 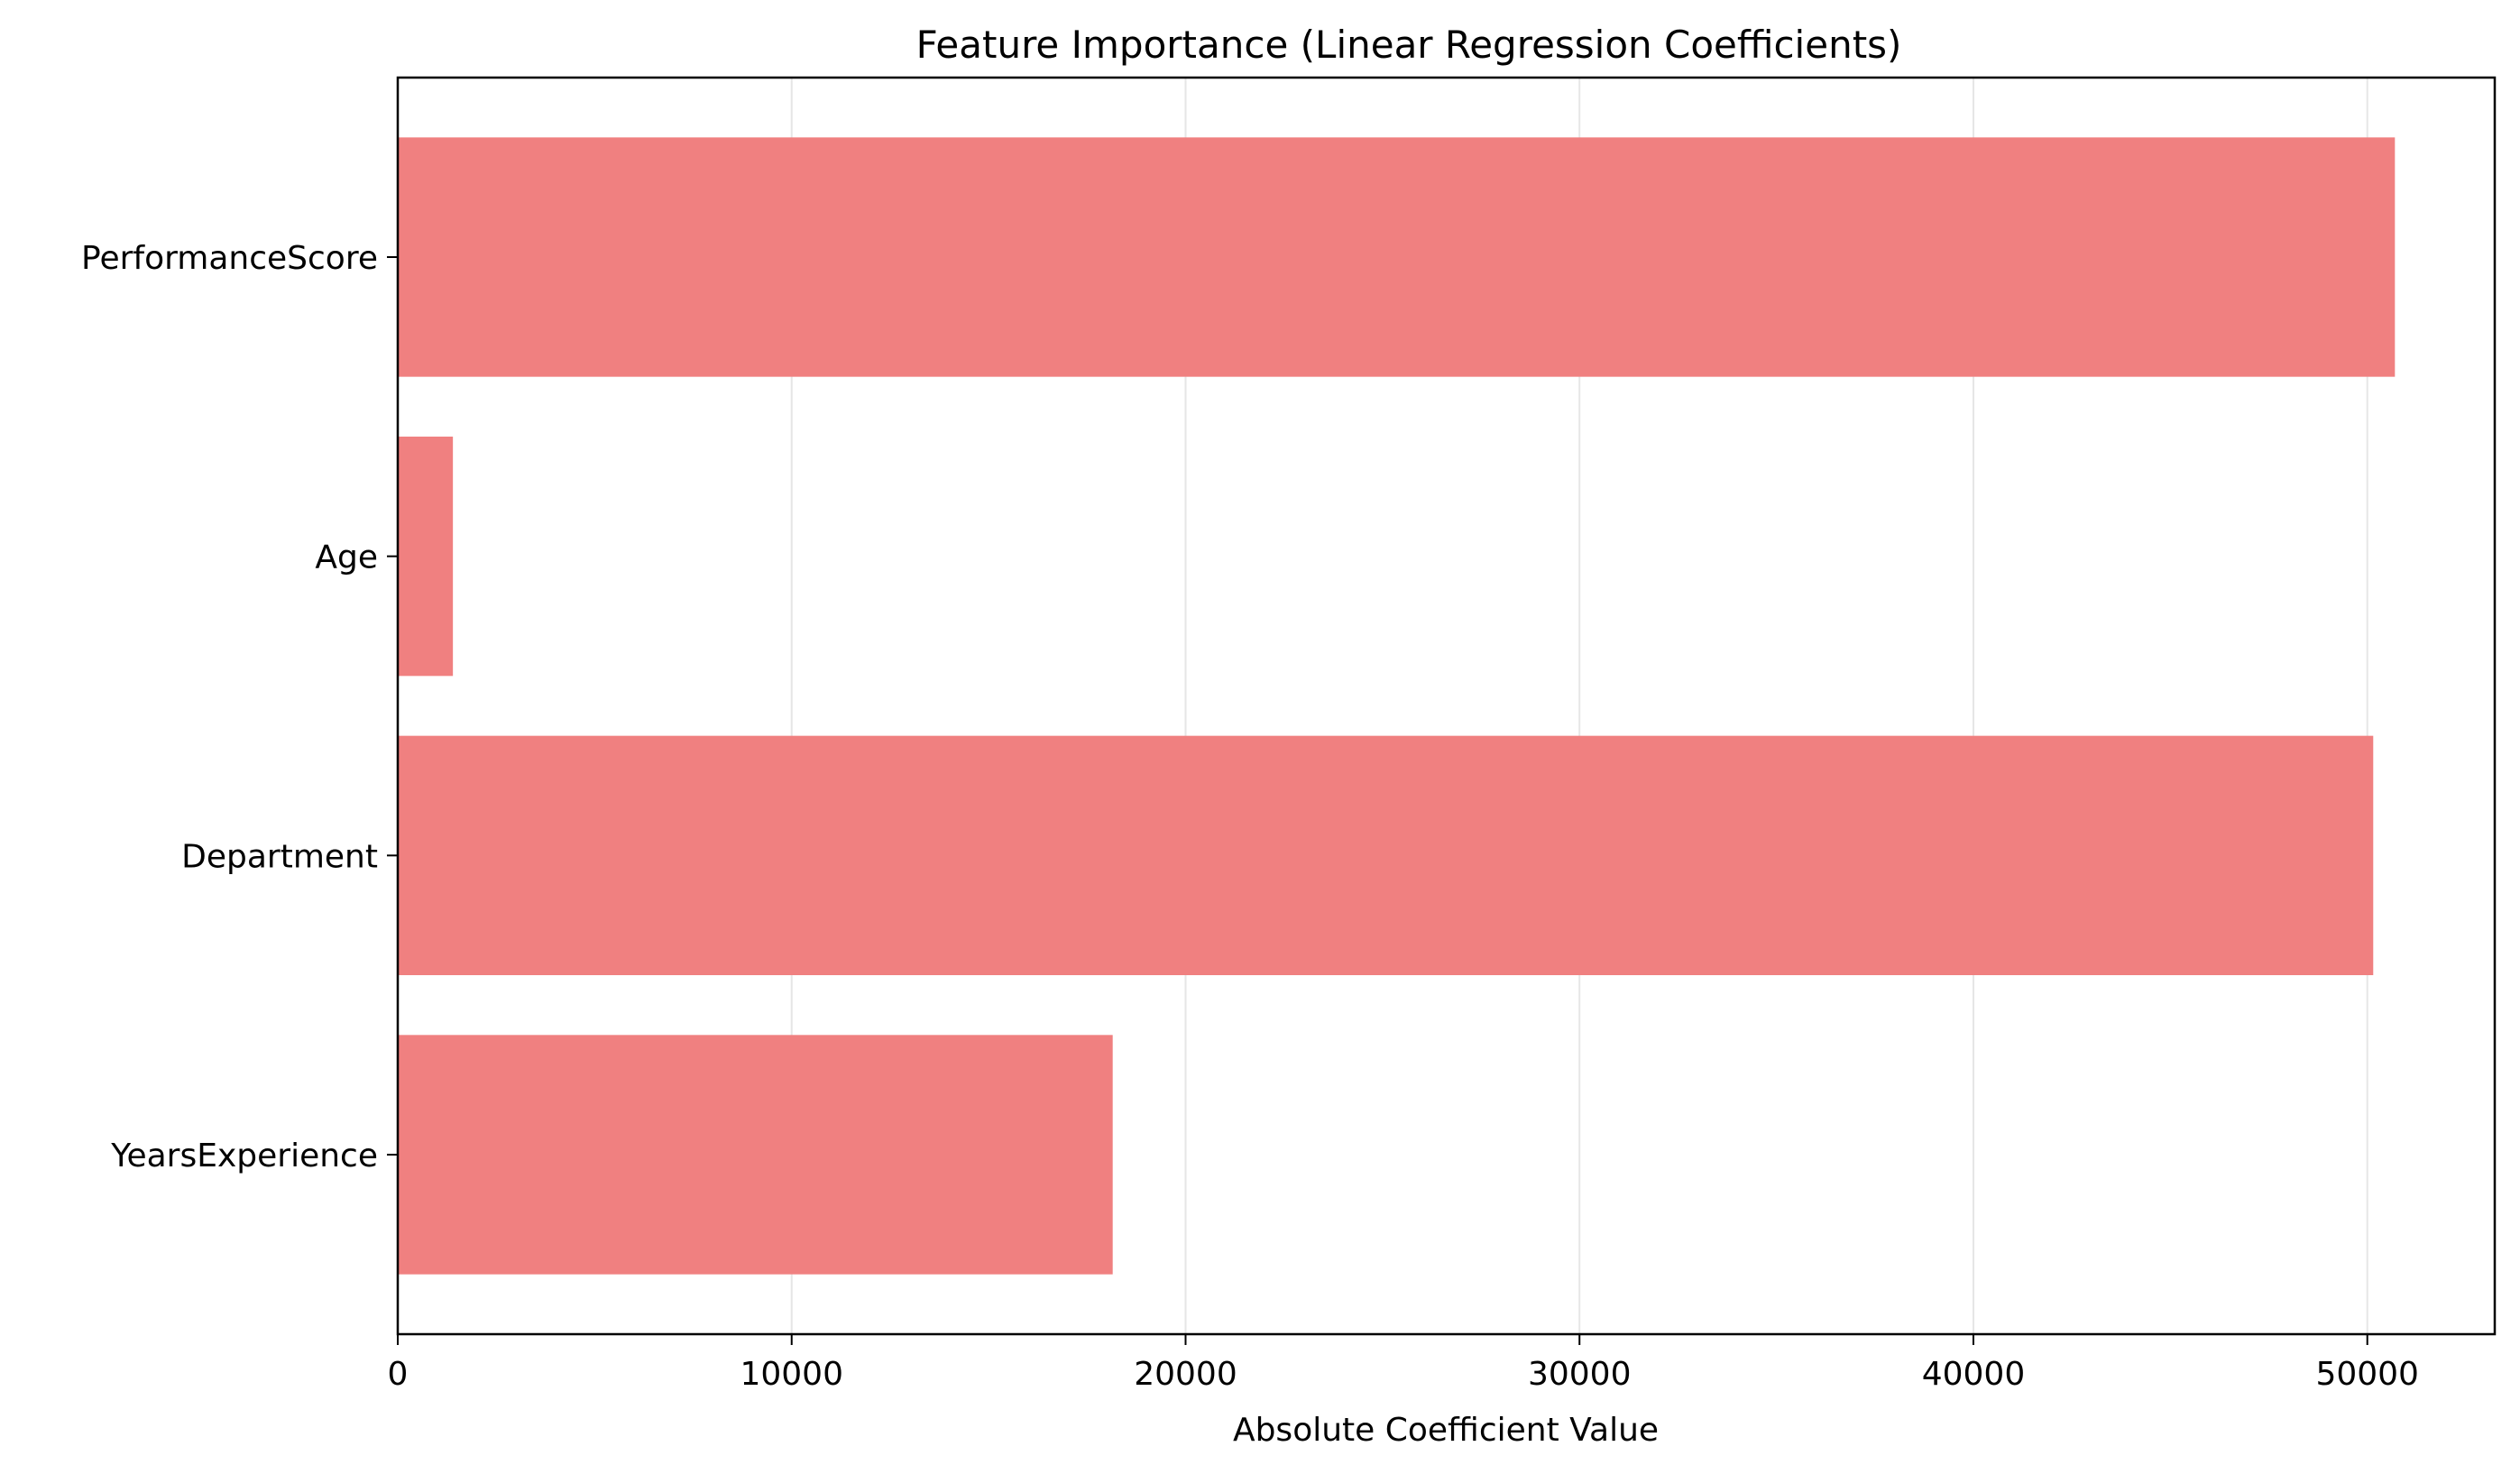 I want to click on y-tick-label: Department, so click(x=279, y=856).